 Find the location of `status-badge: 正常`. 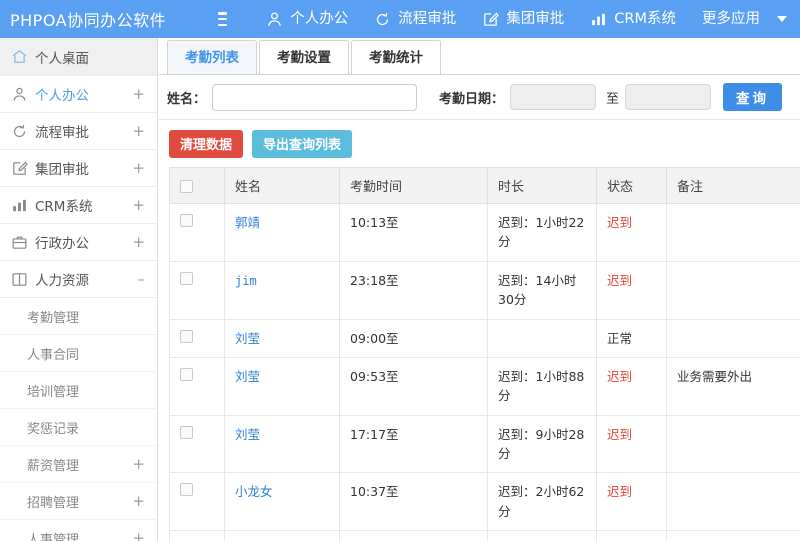

status-badge: 正常 is located at coordinates (620, 338).